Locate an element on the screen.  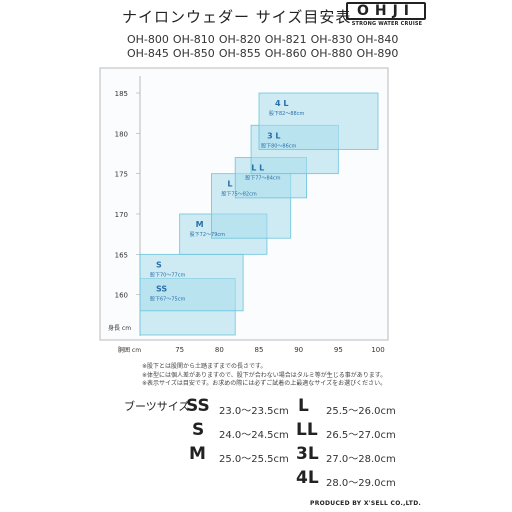
model-number: OH-820 is located at coordinates (239, 39).